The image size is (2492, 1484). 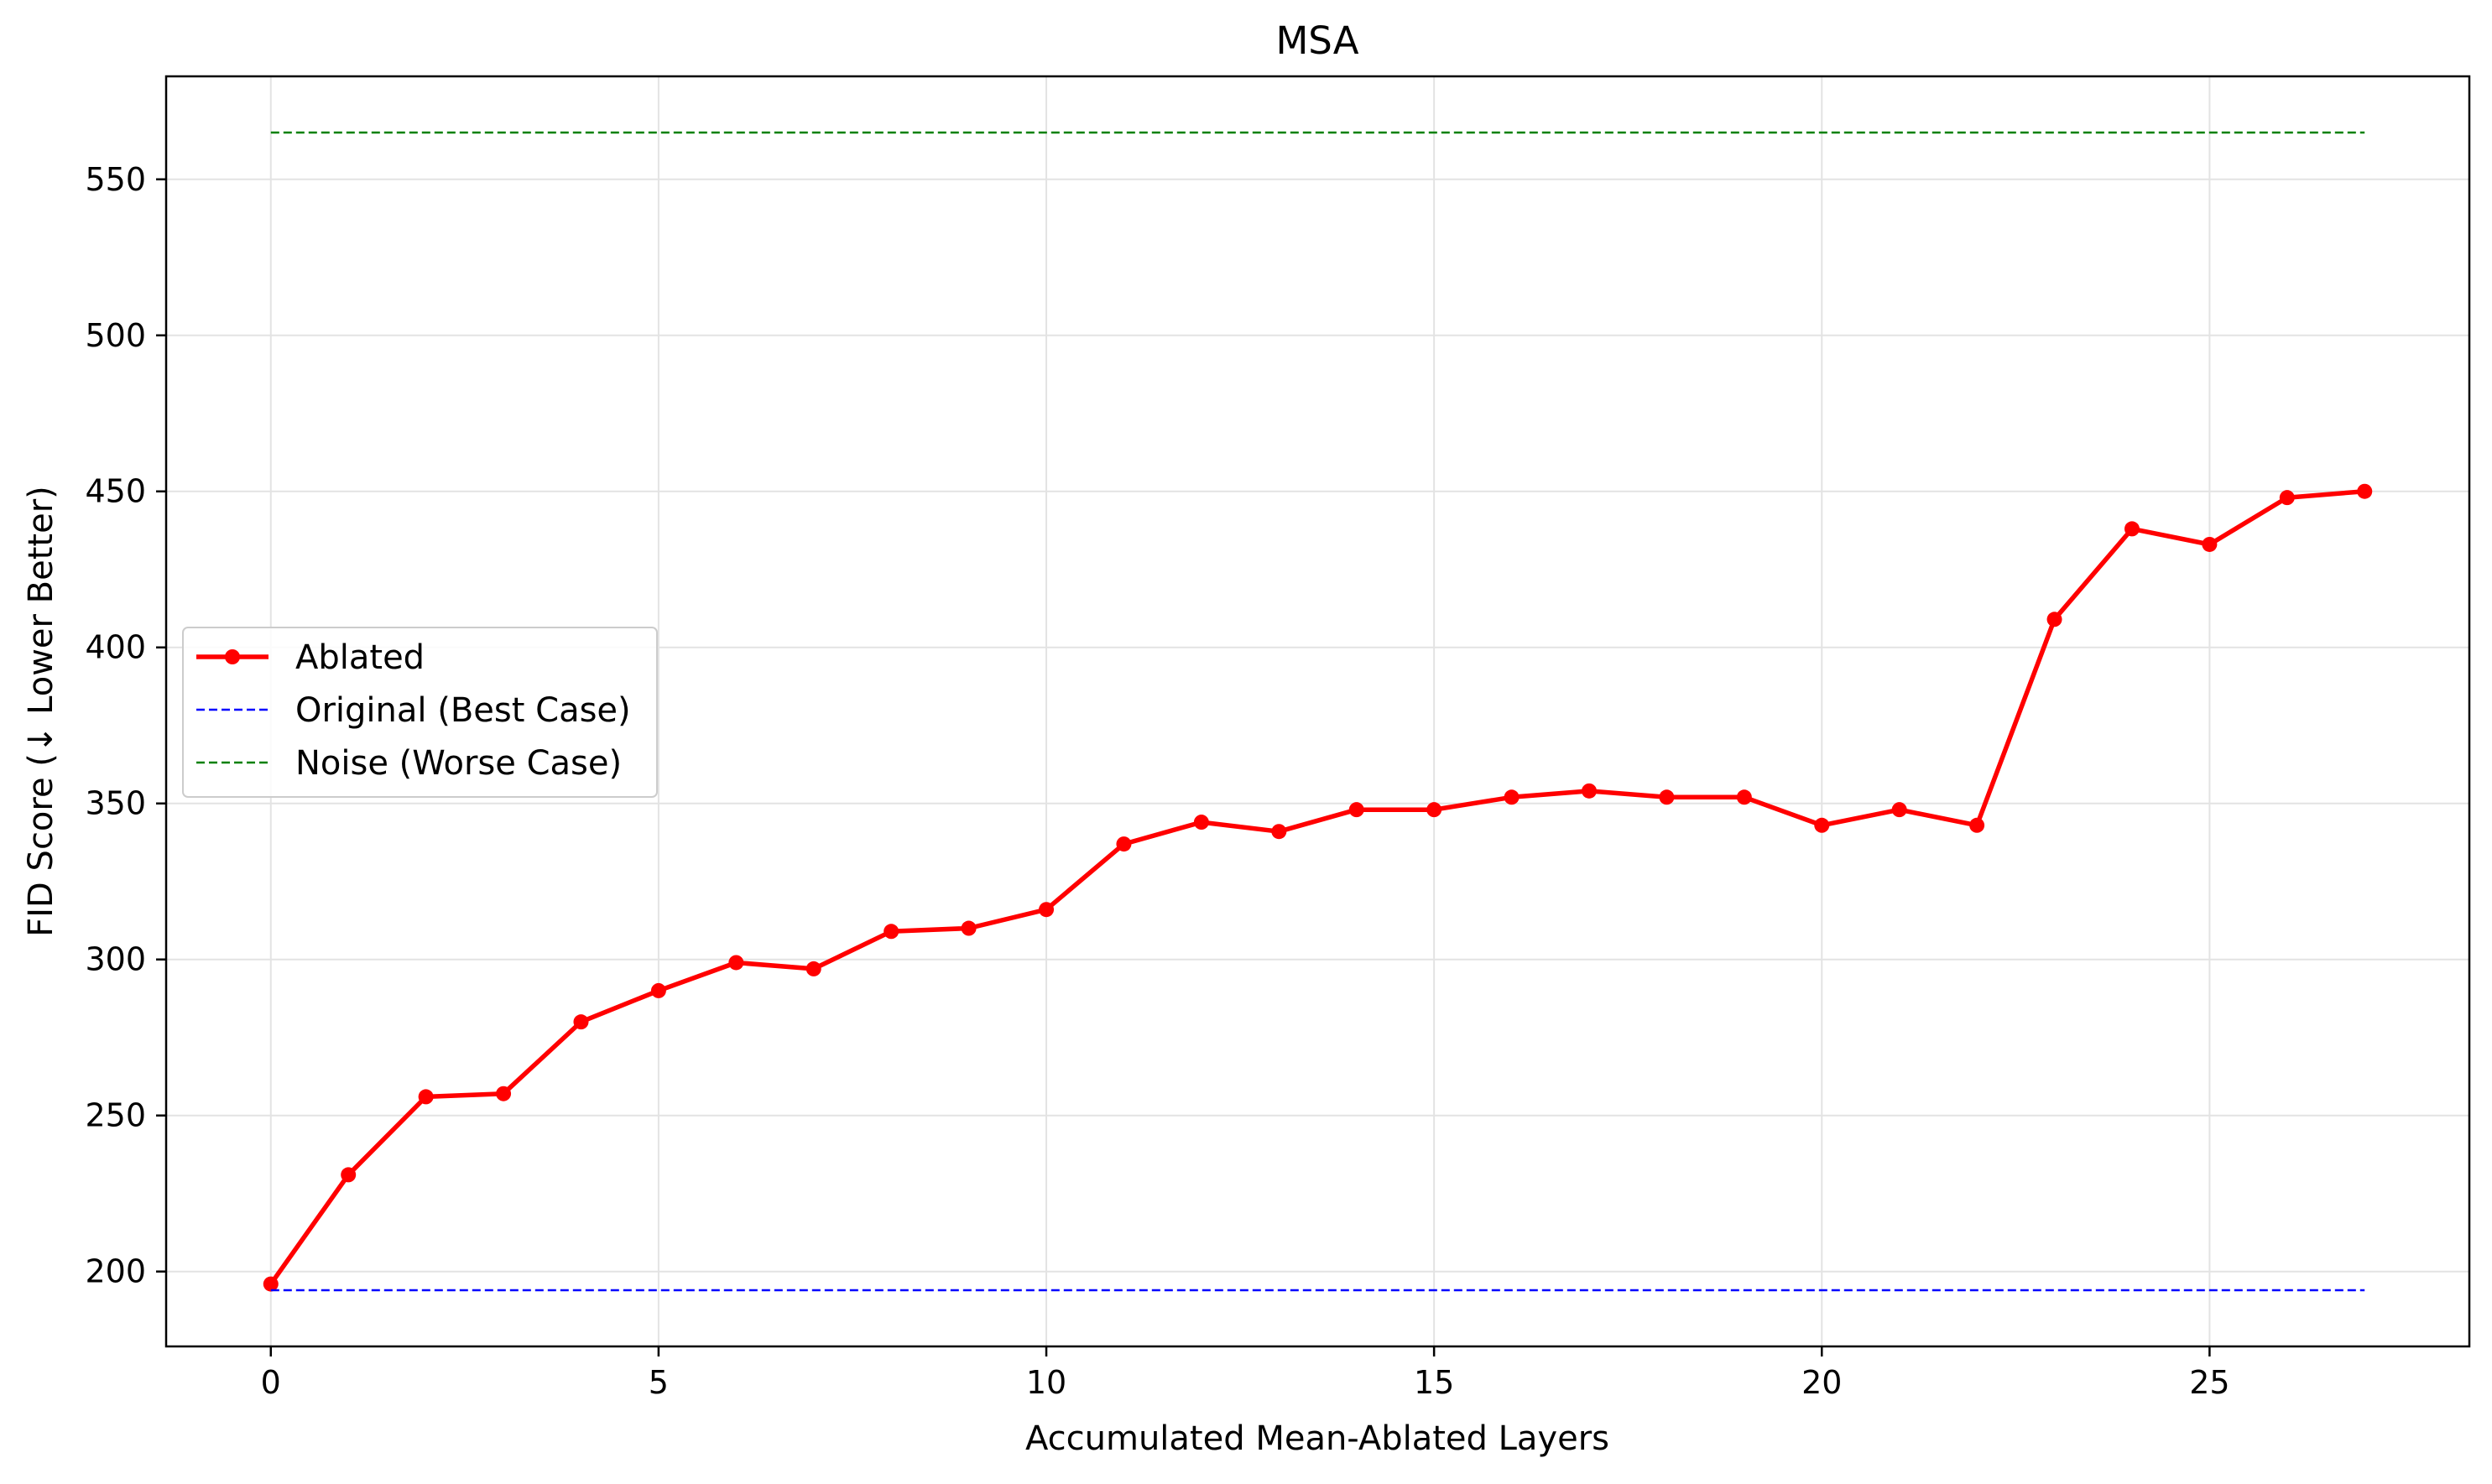 I want to click on y-tick-label: 300, so click(x=115, y=959).